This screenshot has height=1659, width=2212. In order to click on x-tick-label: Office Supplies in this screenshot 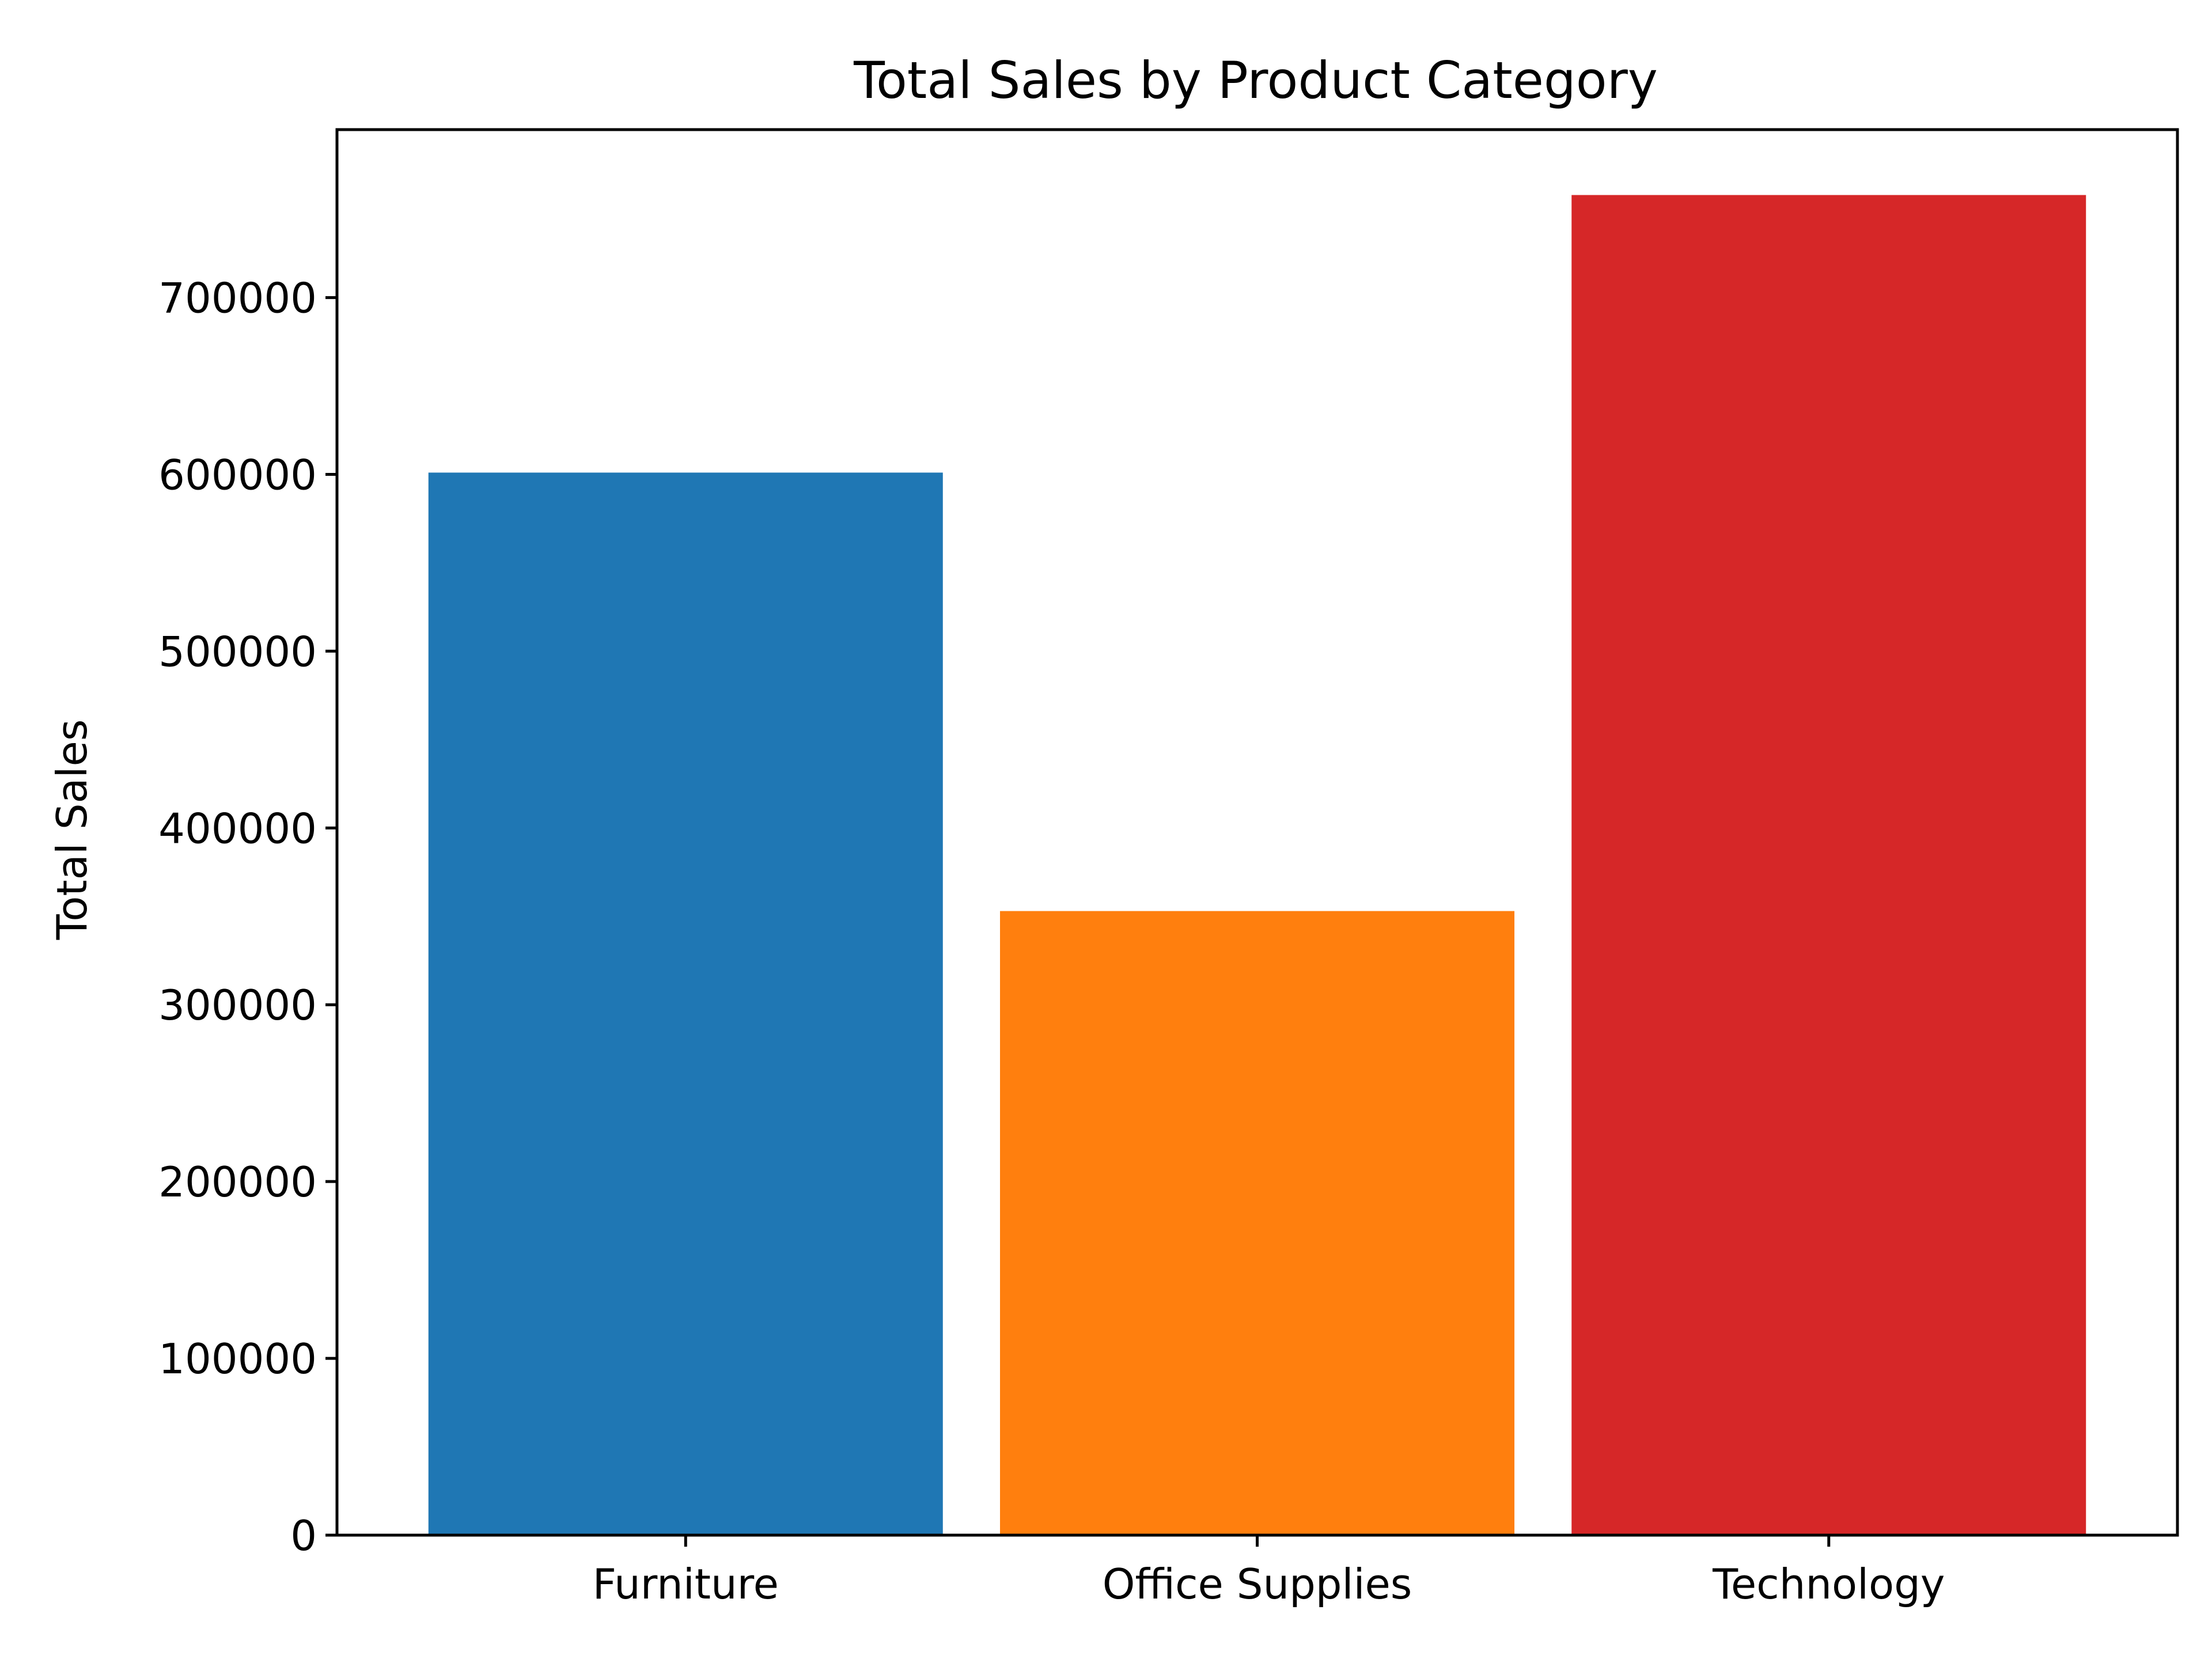, I will do `click(1257, 1584)`.